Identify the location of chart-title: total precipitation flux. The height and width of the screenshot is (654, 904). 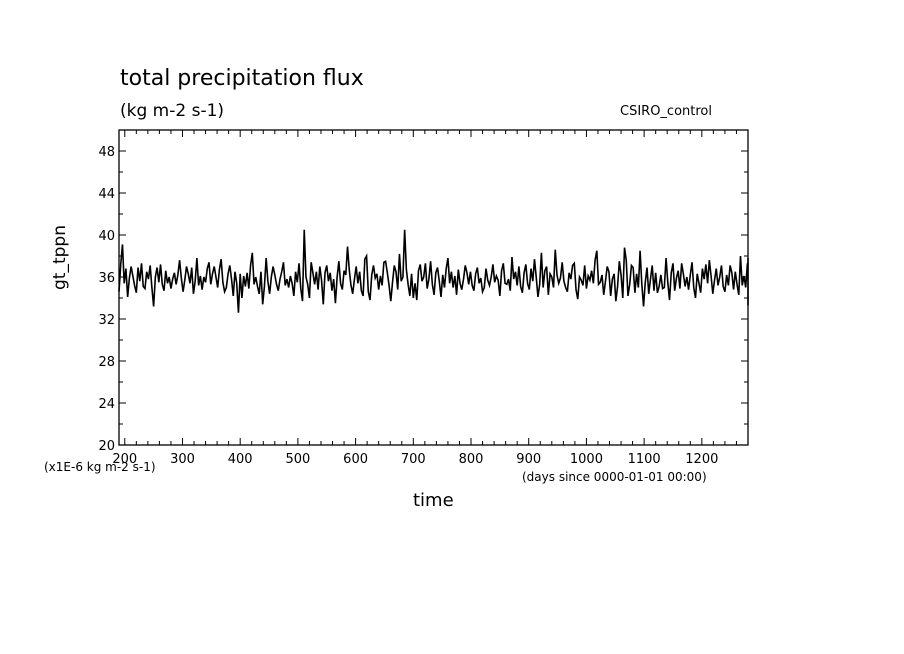
(242, 78).